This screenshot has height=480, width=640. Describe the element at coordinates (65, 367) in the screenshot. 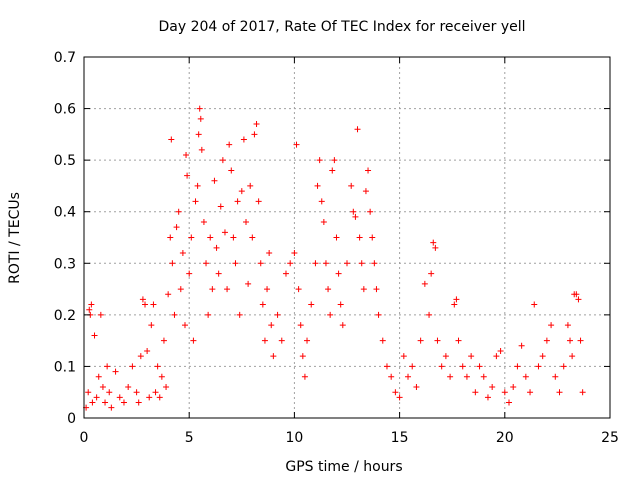

I see `y-tick-label: 0.1` at that location.